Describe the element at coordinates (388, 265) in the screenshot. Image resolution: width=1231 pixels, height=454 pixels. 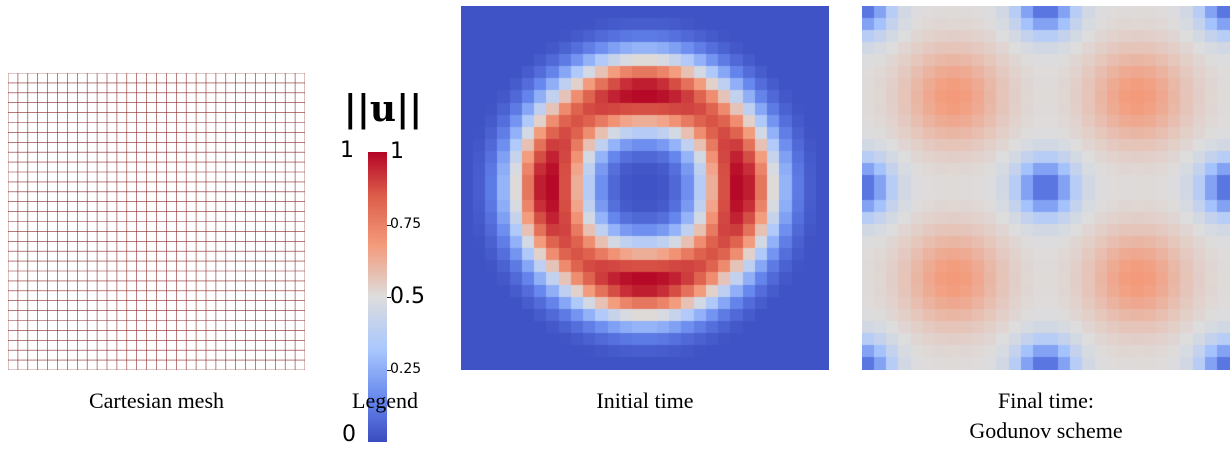
I see `colorbar-legend: ||u|| 1 0.75 0.5 0.25 0 1` at that location.